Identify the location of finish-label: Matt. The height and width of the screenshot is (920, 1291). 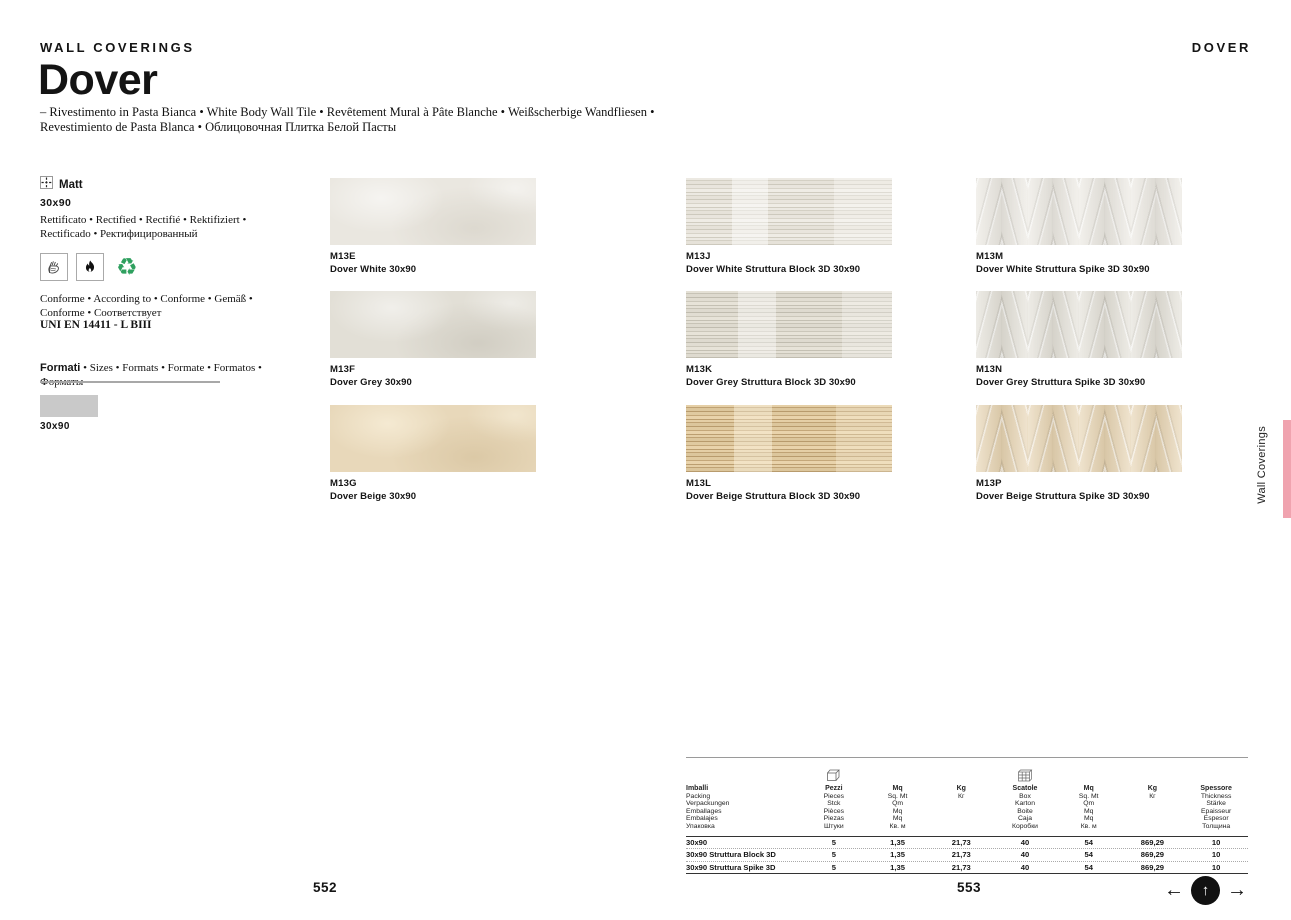
(71, 185).